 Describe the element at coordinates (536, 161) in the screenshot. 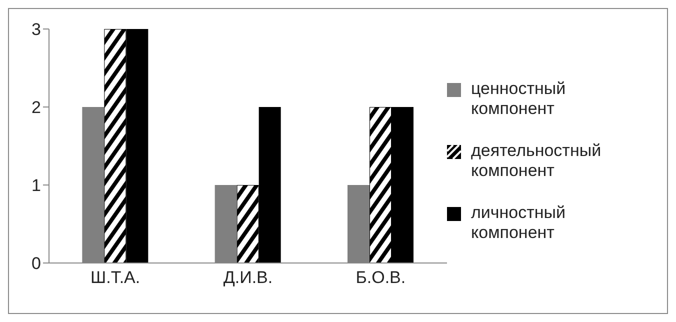

I see `legend-label: деятельностный компонент` at that location.